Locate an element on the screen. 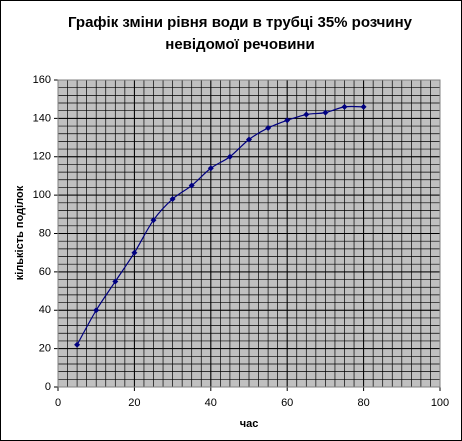 The image size is (462, 441). y-axis-label: кількість поділок is located at coordinates (20, 232).